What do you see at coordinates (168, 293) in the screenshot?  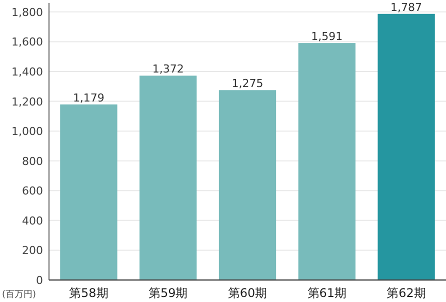 I see `x-tick-label: 第59期` at bounding box center [168, 293].